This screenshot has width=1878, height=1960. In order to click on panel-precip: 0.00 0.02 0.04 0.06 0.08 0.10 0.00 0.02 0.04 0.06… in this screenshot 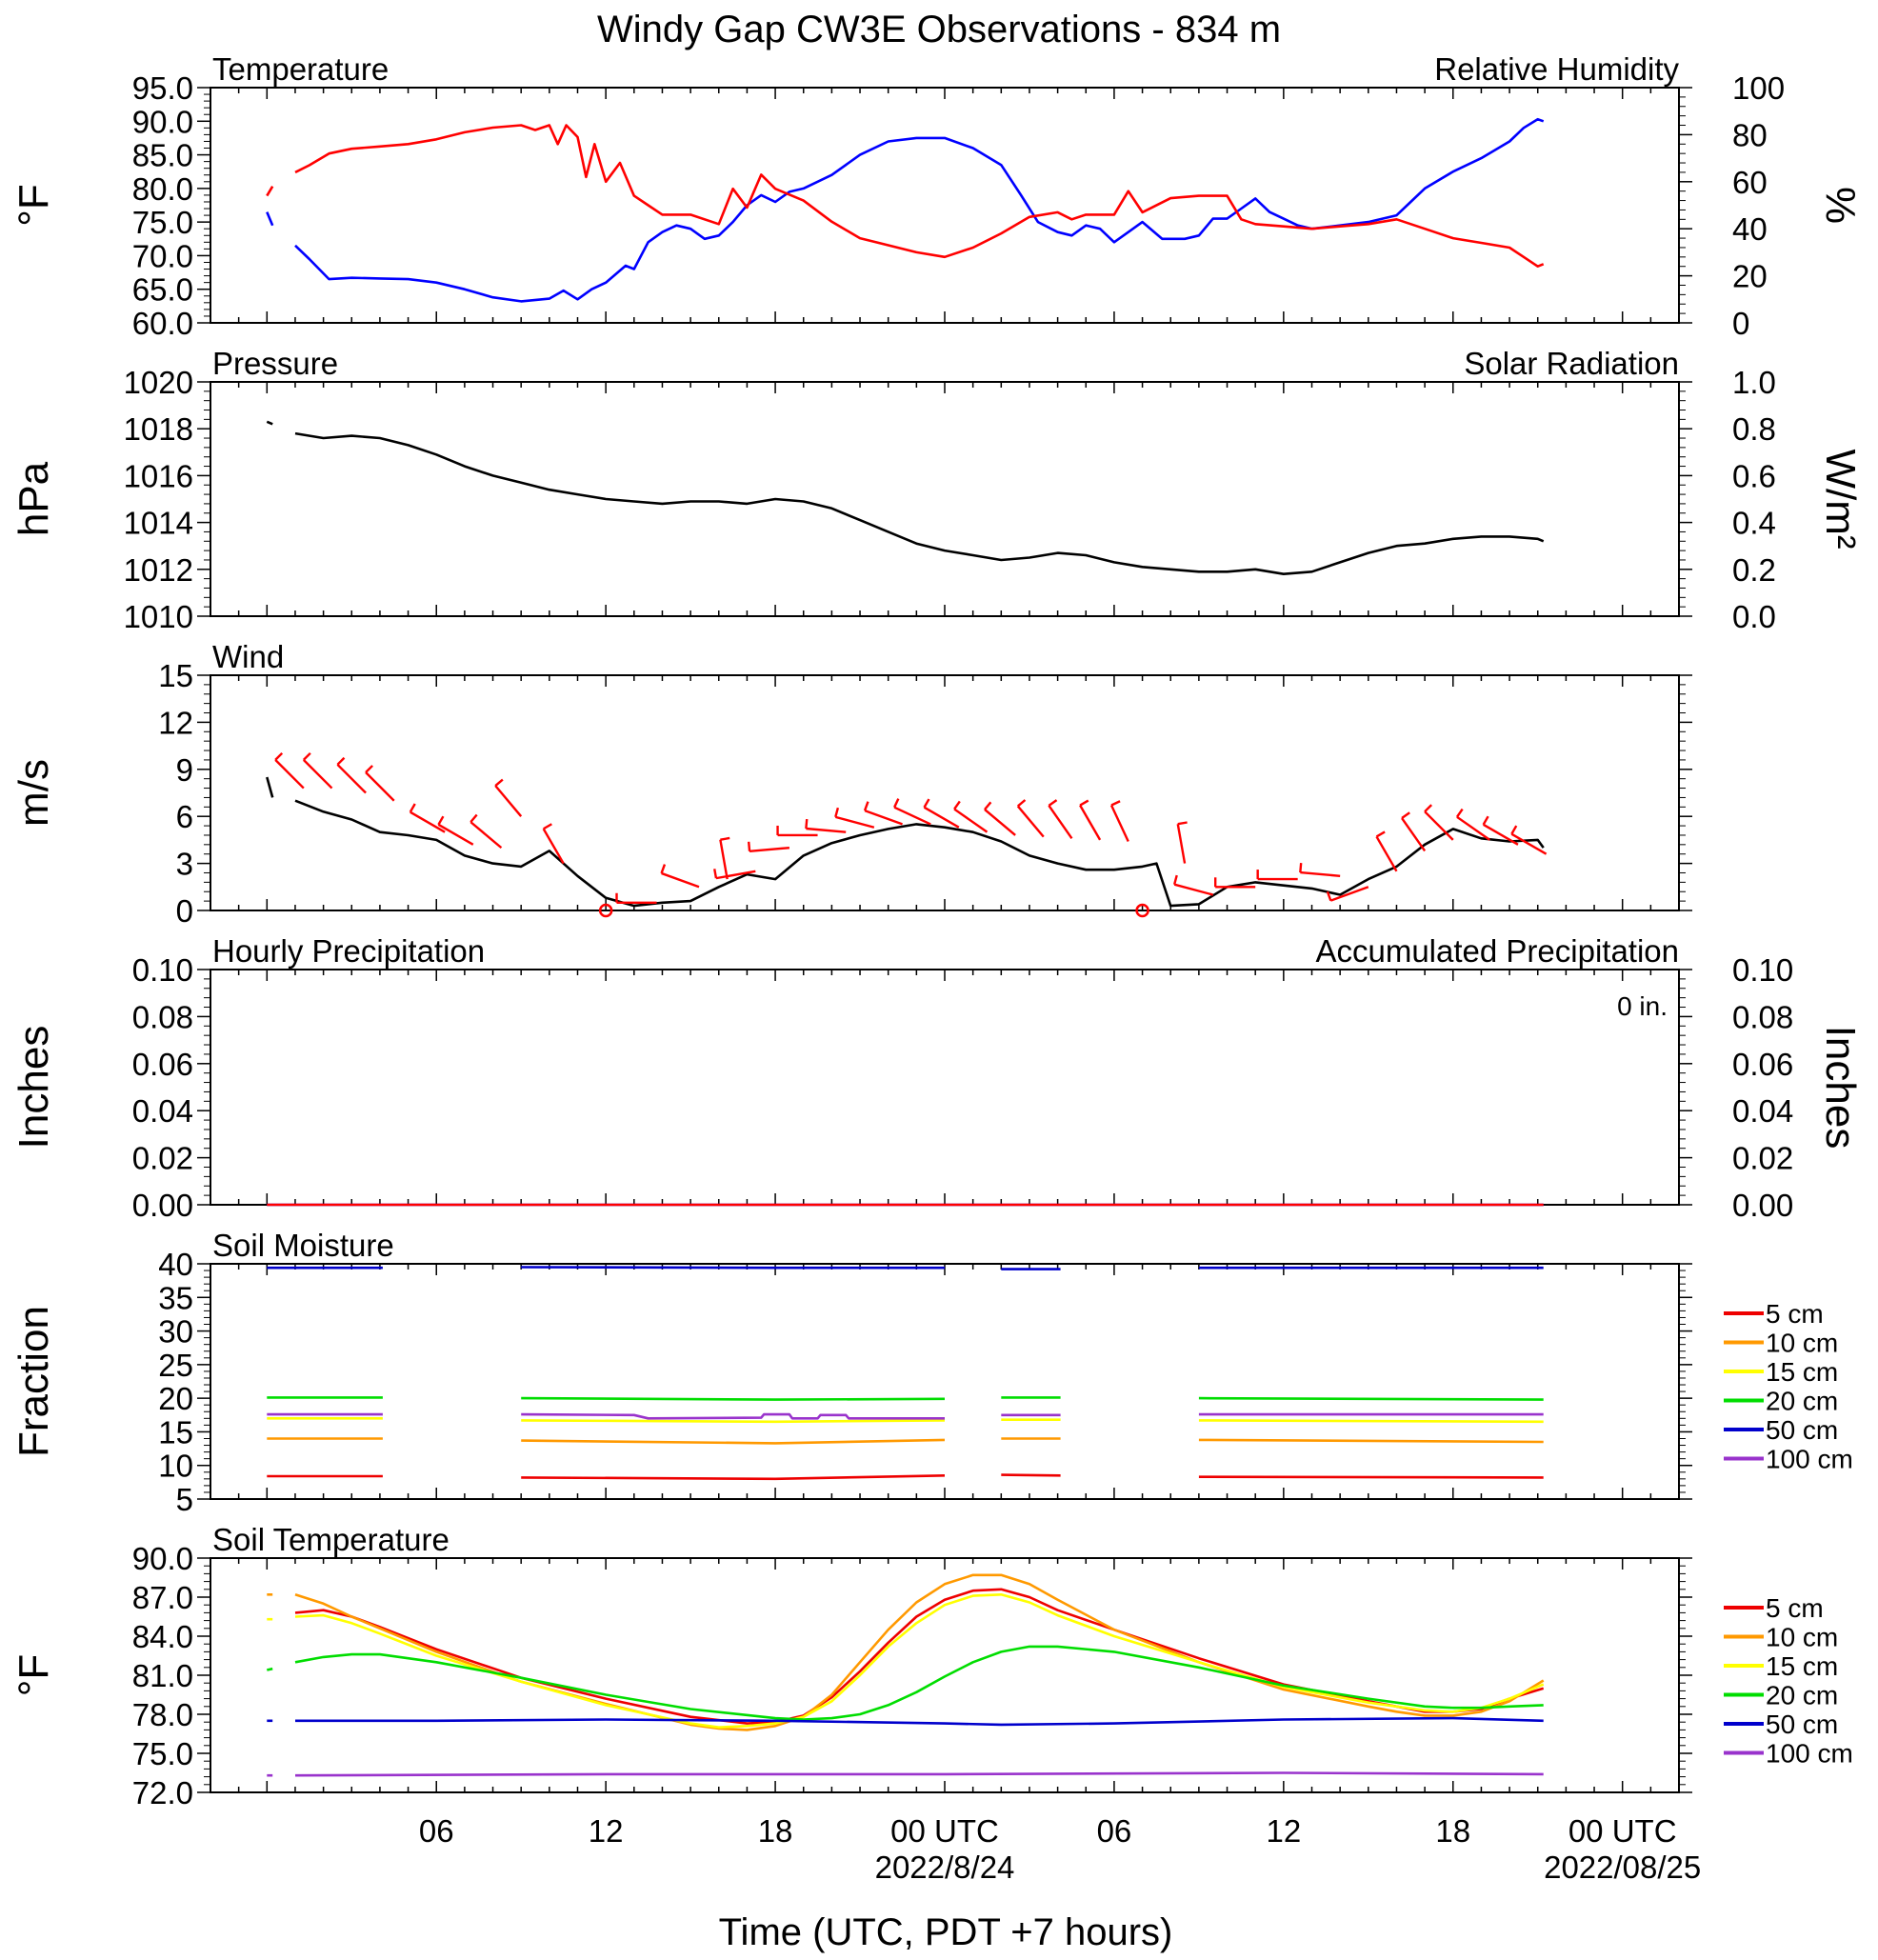, I will do `click(937, 1078)`.